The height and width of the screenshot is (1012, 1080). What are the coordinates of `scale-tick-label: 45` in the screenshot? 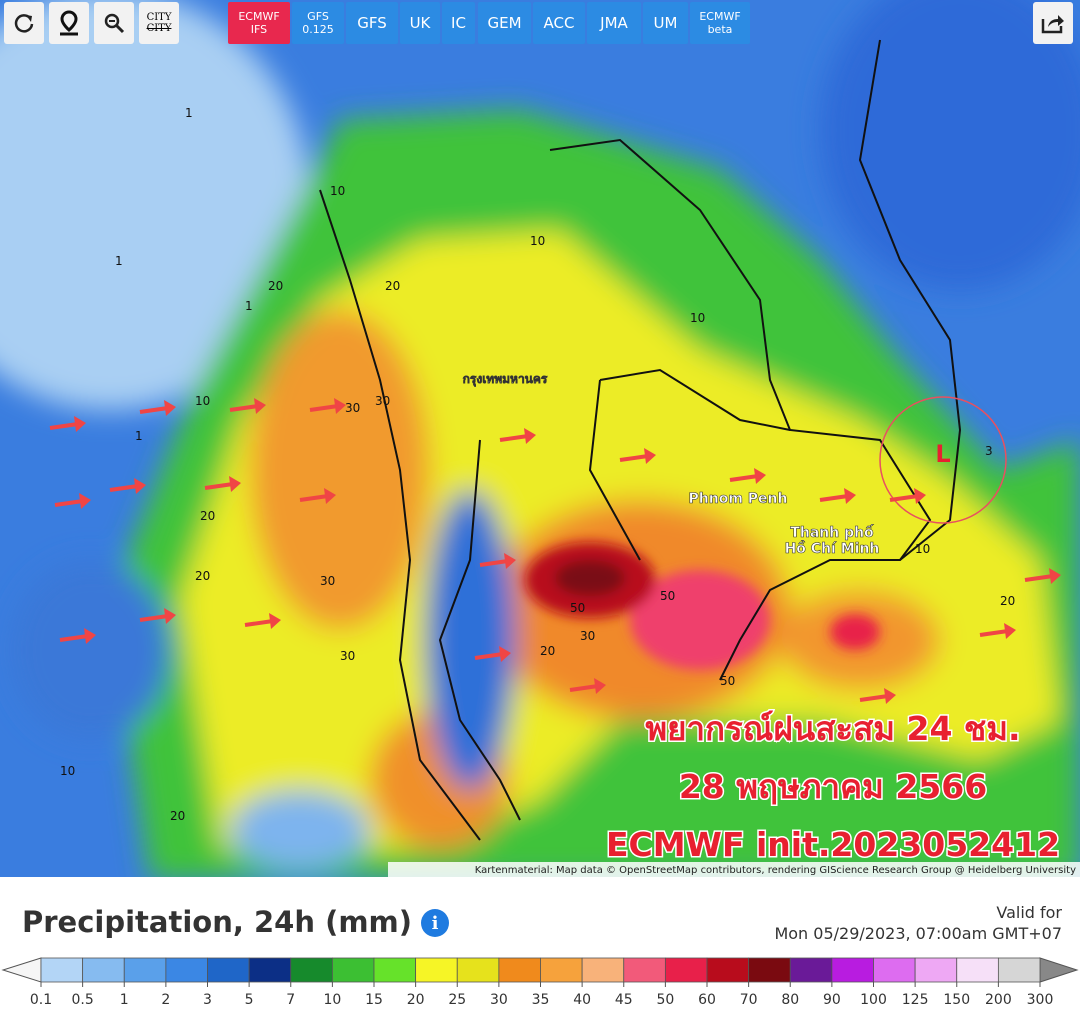 It's located at (624, 1000).